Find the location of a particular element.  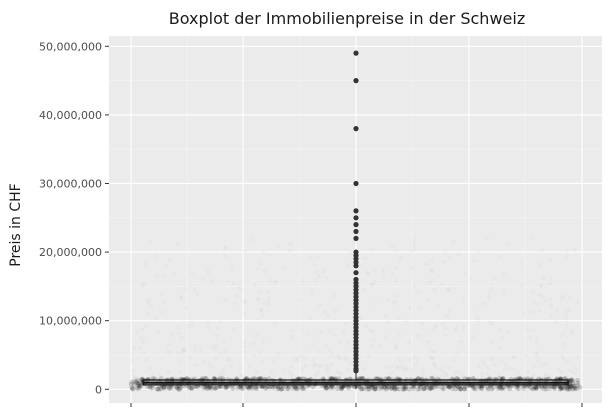

y-tick-label: 0 is located at coordinates (98, 389).